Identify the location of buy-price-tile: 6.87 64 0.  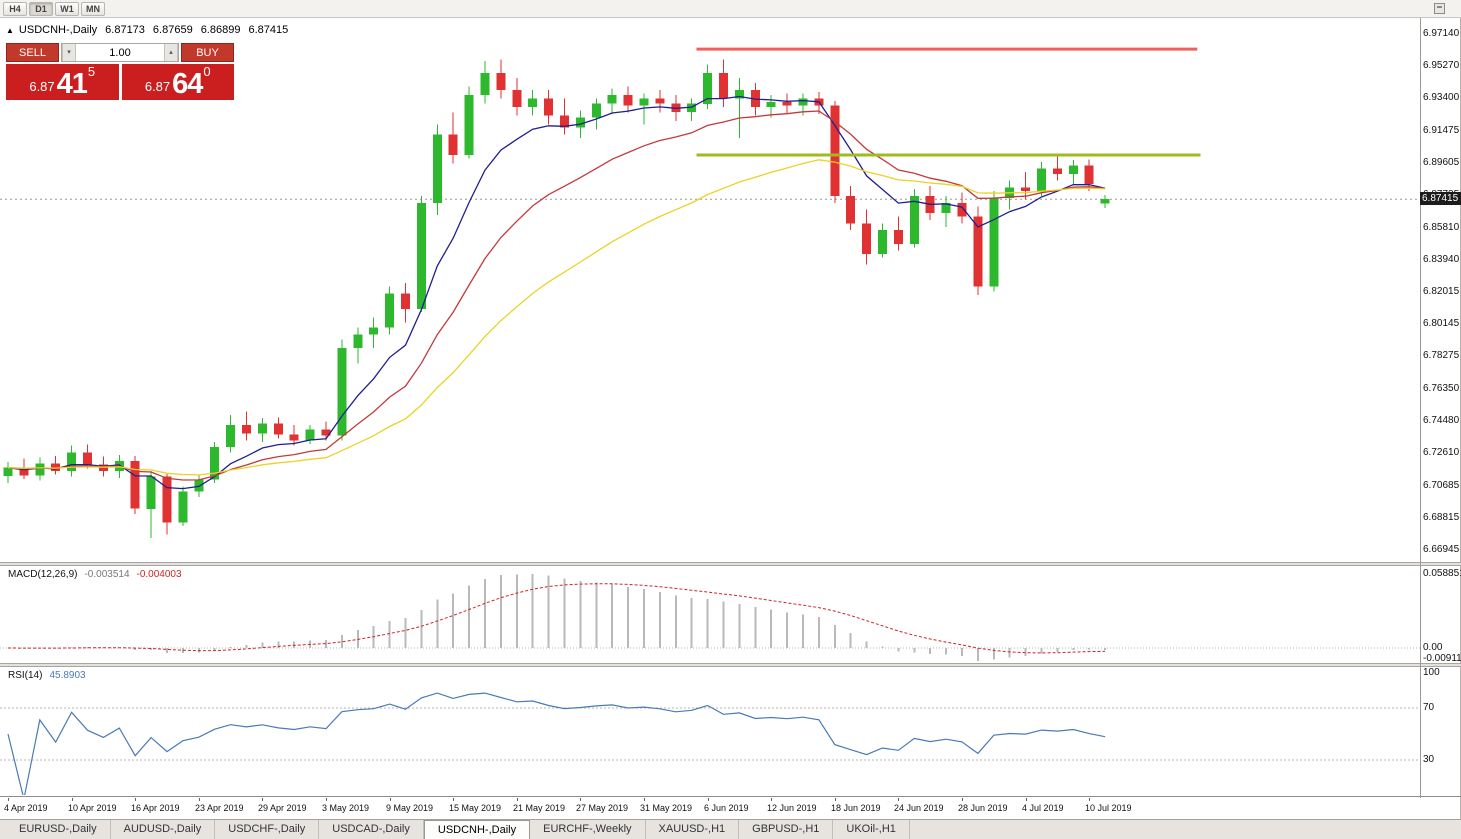
(177, 82).